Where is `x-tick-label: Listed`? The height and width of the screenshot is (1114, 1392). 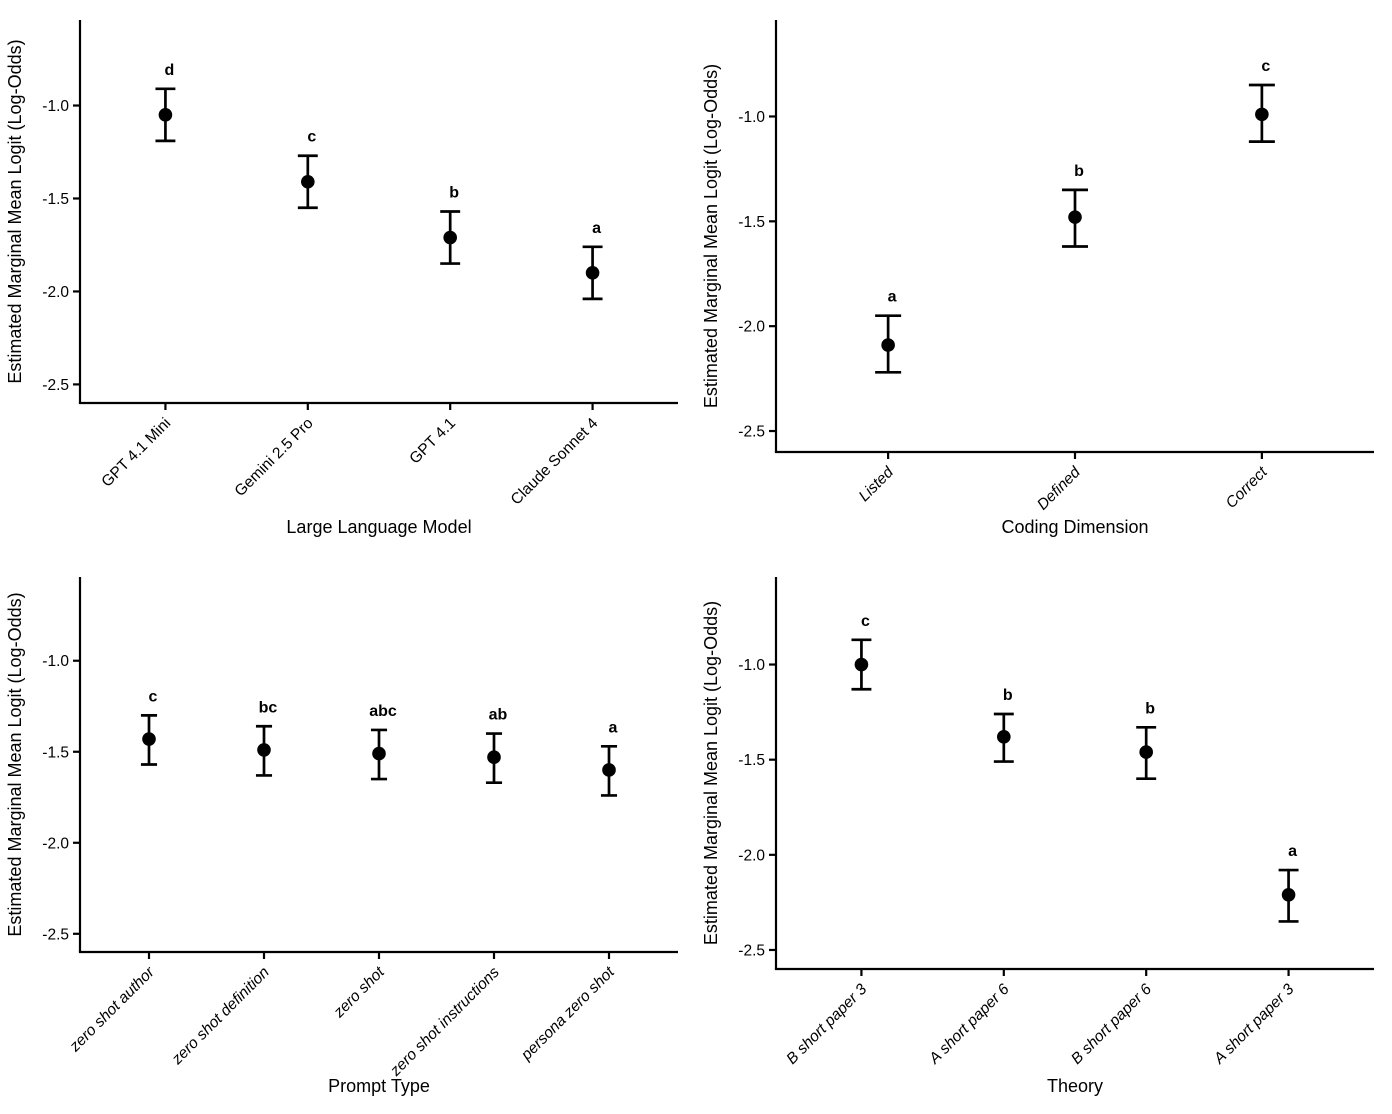
x-tick-label: Listed is located at coordinates (877, 484).